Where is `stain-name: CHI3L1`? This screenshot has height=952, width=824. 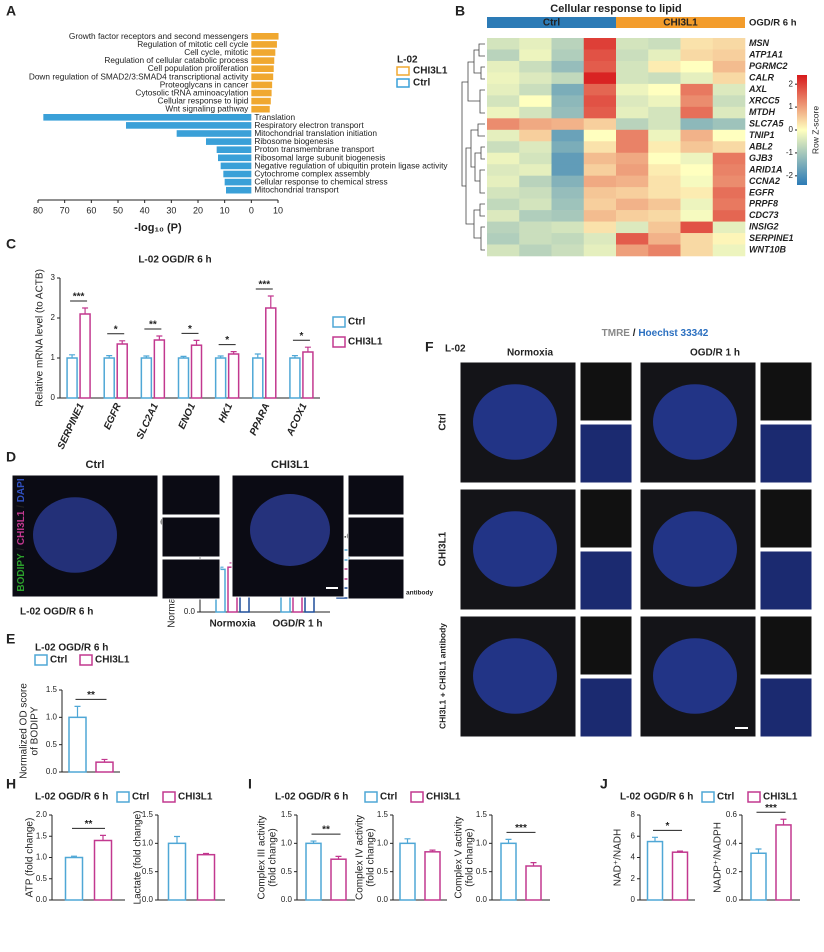 stain-name: CHI3L1 is located at coordinates (21, 527).